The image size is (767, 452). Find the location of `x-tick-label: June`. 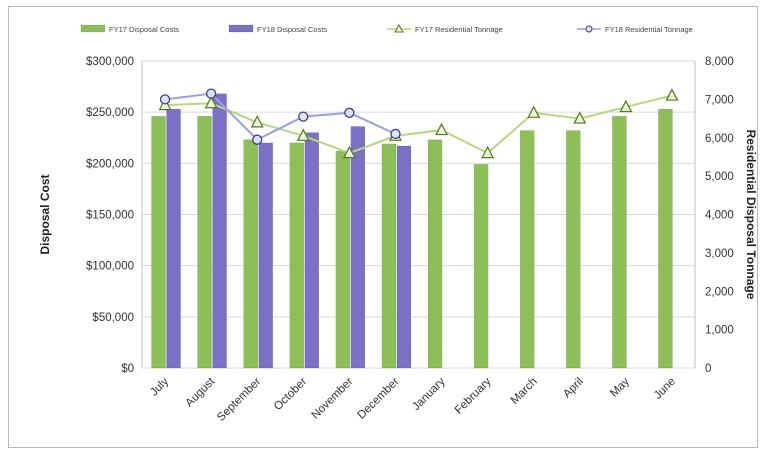

x-tick-label: June is located at coordinates (665, 389).